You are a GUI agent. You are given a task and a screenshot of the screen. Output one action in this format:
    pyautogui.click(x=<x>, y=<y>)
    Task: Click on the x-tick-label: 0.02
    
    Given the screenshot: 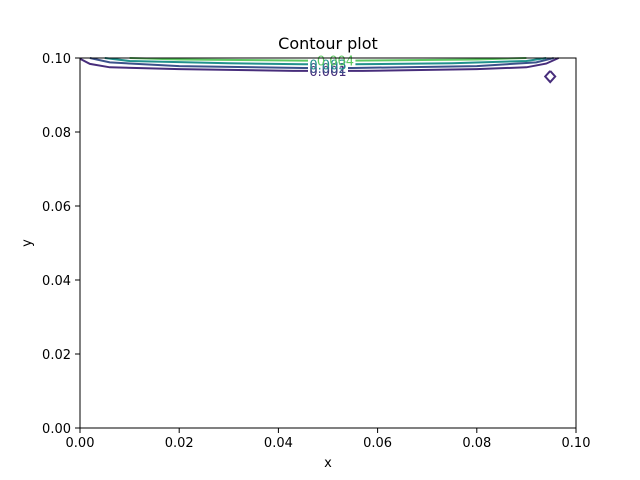 What is the action you would take?
    pyautogui.click(x=179, y=443)
    